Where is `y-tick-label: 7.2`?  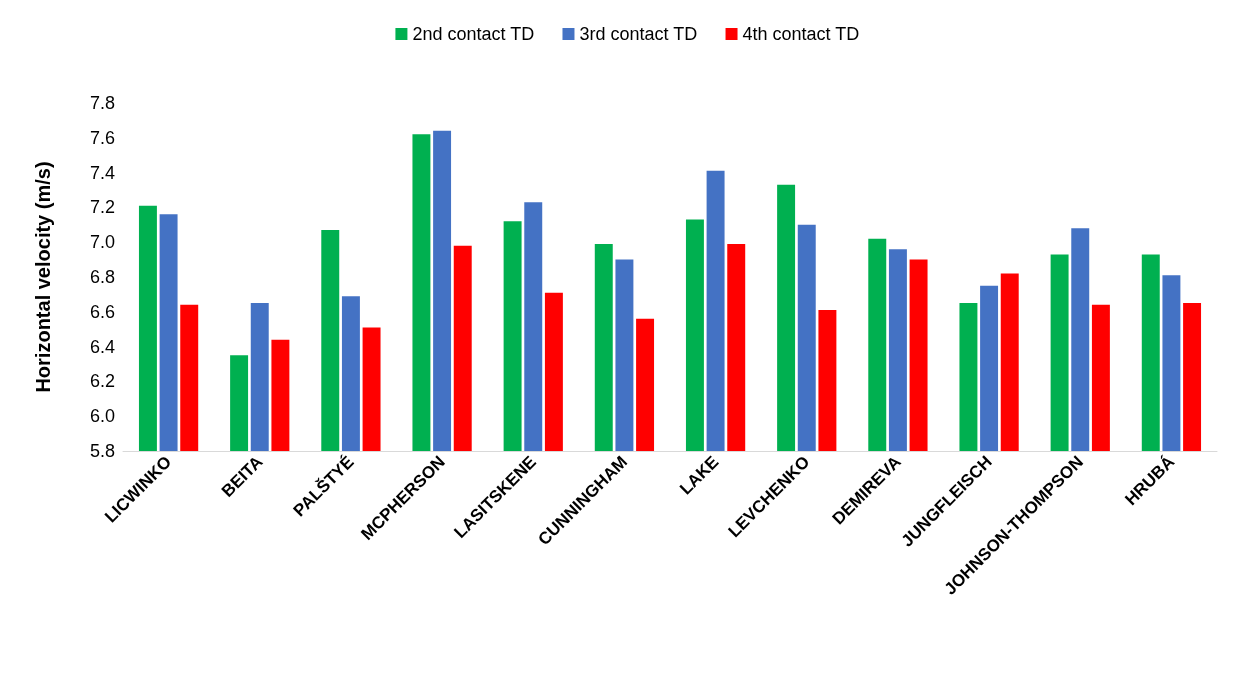 y-tick-label: 7.2 is located at coordinates (102, 207).